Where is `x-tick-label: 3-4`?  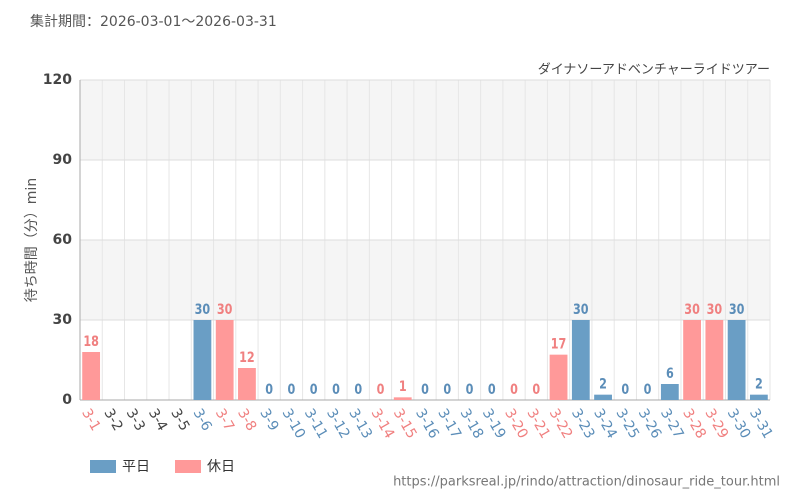
x-tick-label: 3-4 is located at coordinates (157, 420).